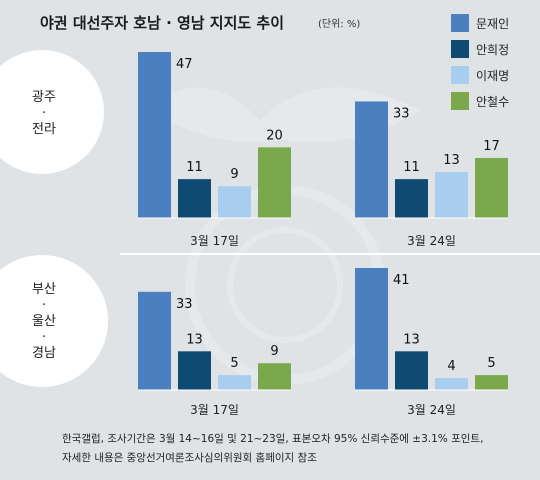 Image resolution: width=540 pixels, height=480 pixels. What do you see at coordinates (44, 337) in the screenshot?
I see `region-bottom-line-3: ·` at bounding box center [44, 337].